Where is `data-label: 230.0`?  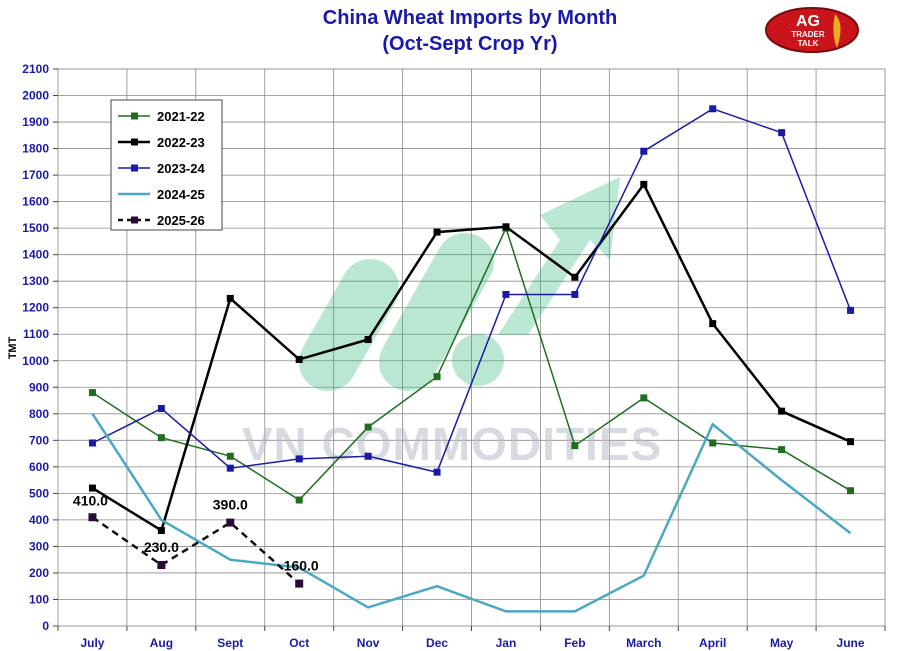 data-label: 230.0 is located at coordinates (161, 547).